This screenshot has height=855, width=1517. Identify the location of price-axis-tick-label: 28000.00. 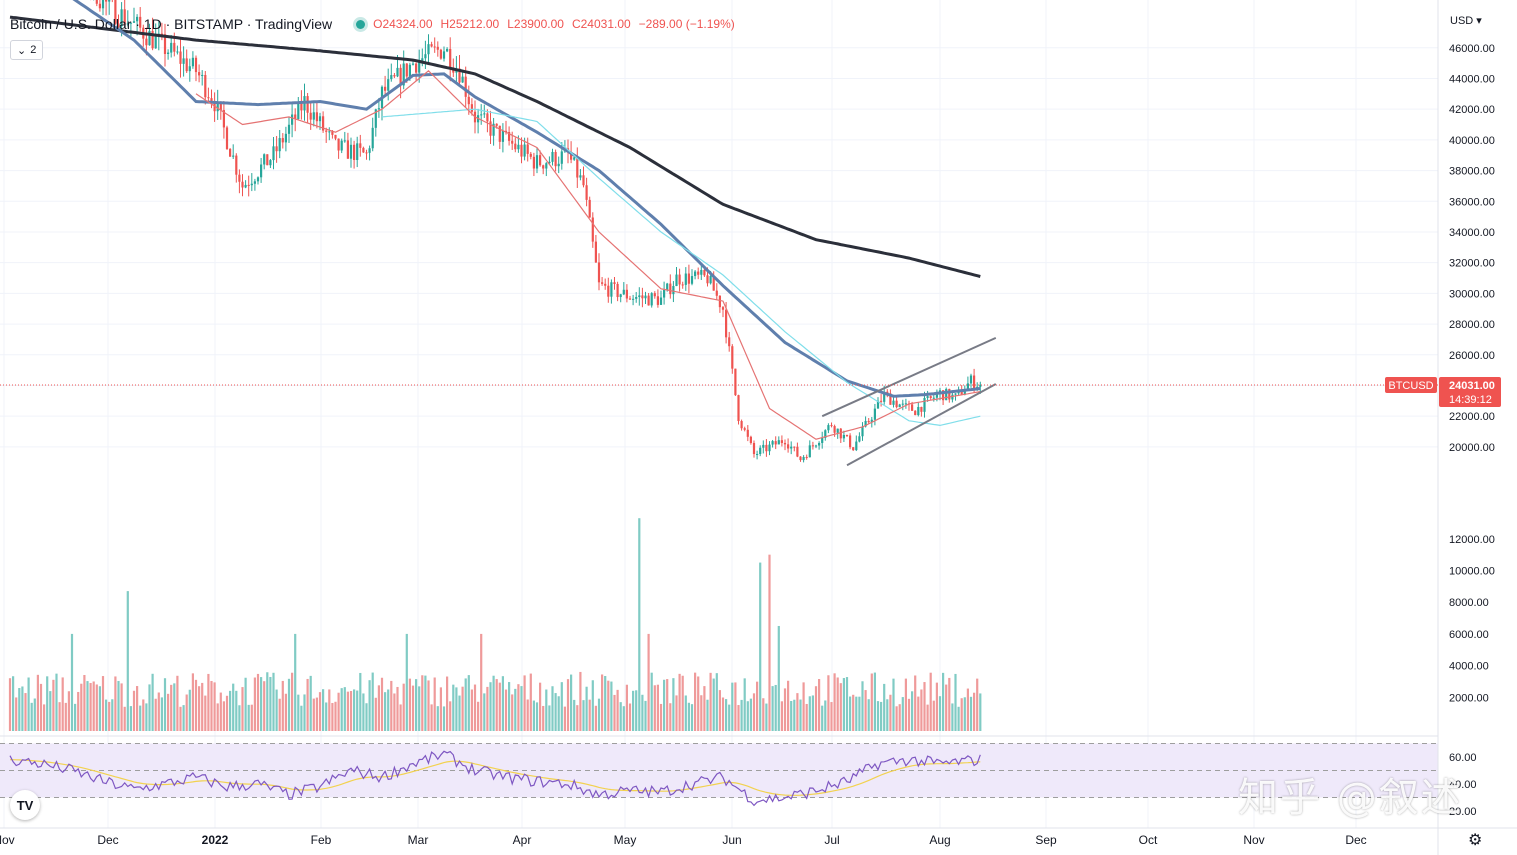
(1472, 325).